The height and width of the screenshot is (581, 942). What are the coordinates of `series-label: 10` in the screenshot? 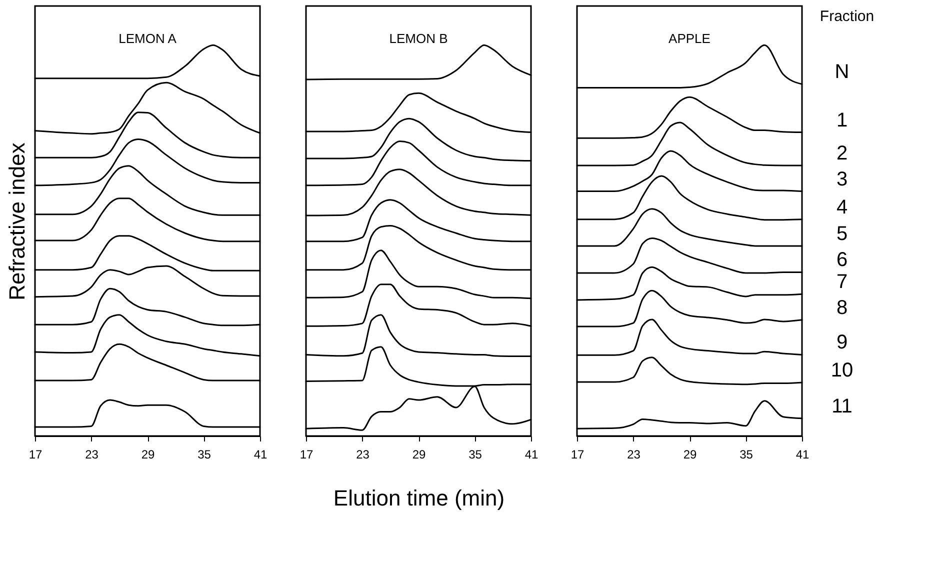 It's located at (842, 370).